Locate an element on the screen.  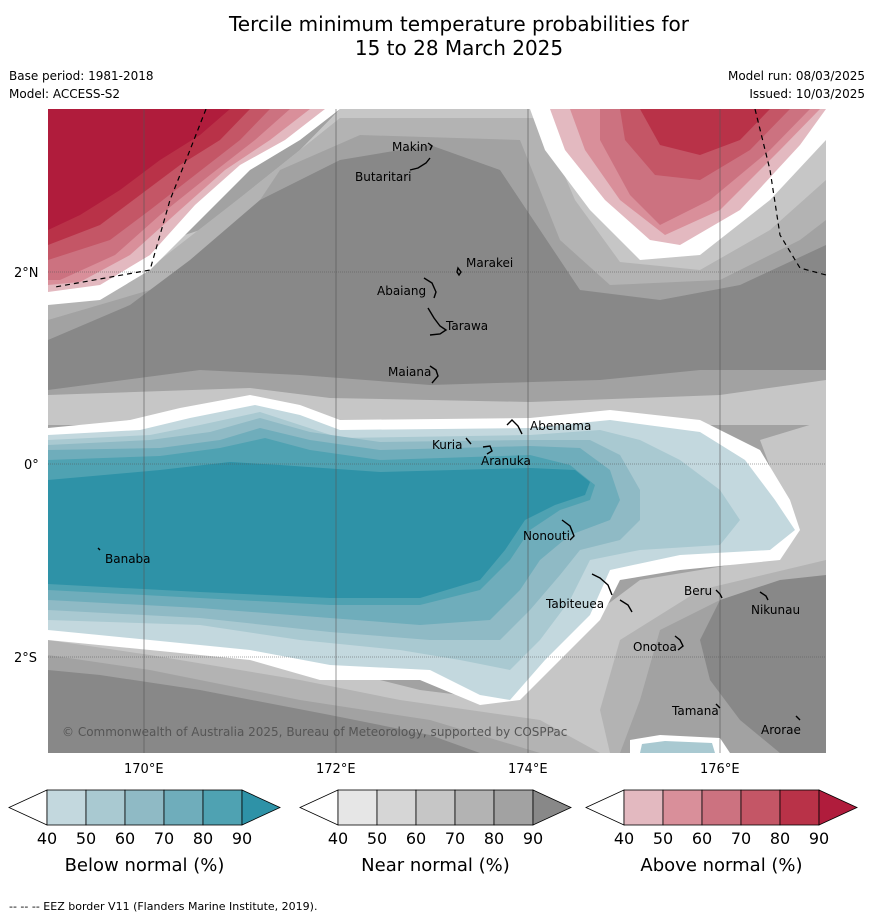
island-label-tamana: Tamana is located at coordinates (695, 711).